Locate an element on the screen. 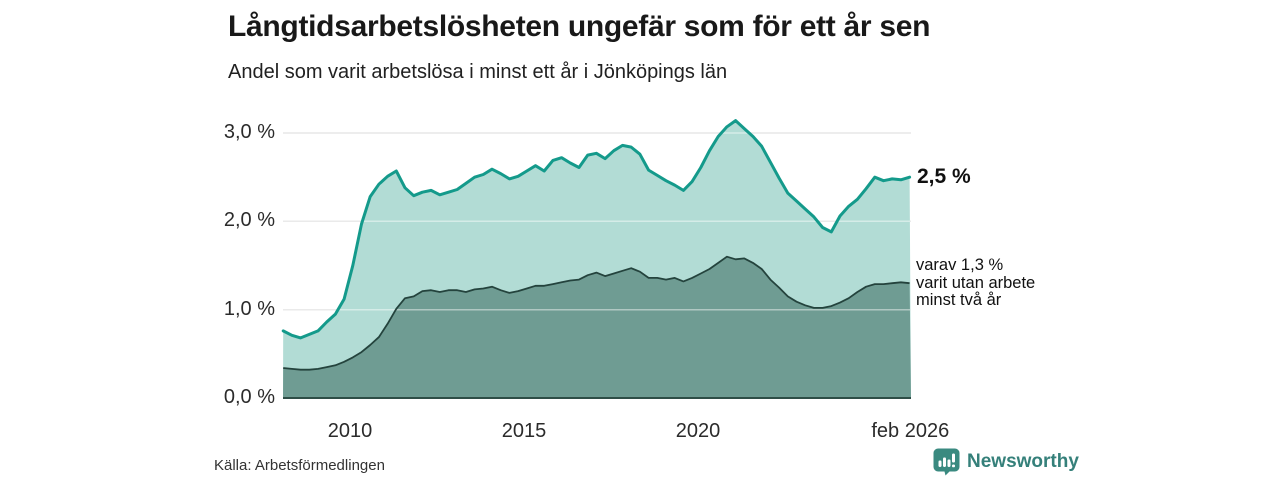 The height and width of the screenshot is (480, 1280). brand-logo: Newsworthy is located at coordinates (1006, 462).